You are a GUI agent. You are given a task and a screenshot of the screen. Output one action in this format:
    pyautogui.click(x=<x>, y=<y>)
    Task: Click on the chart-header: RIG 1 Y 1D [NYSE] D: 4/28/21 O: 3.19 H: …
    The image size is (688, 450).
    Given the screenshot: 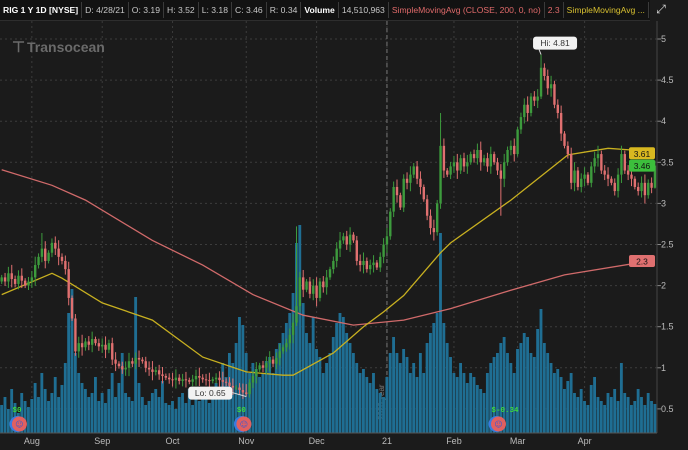 What is the action you would take?
    pyautogui.click(x=325, y=10)
    